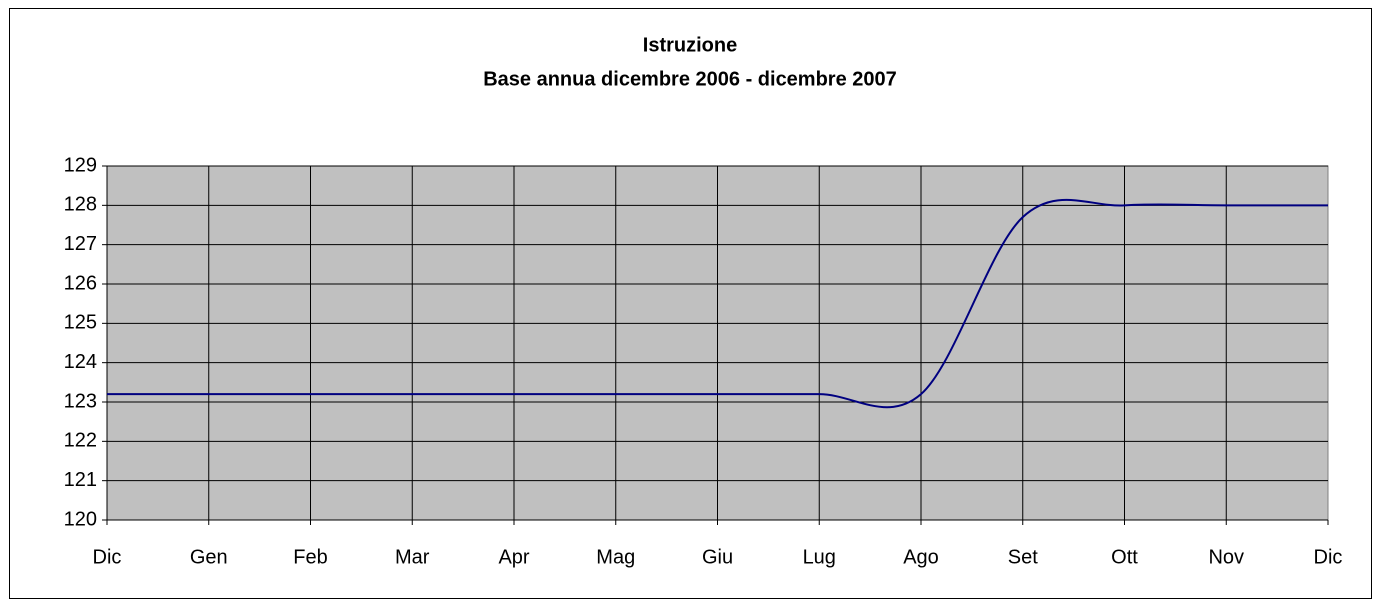  What do you see at coordinates (80, 441) in the screenshot?
I see `y-tick-label: 122` at bounding box center [80, 441].